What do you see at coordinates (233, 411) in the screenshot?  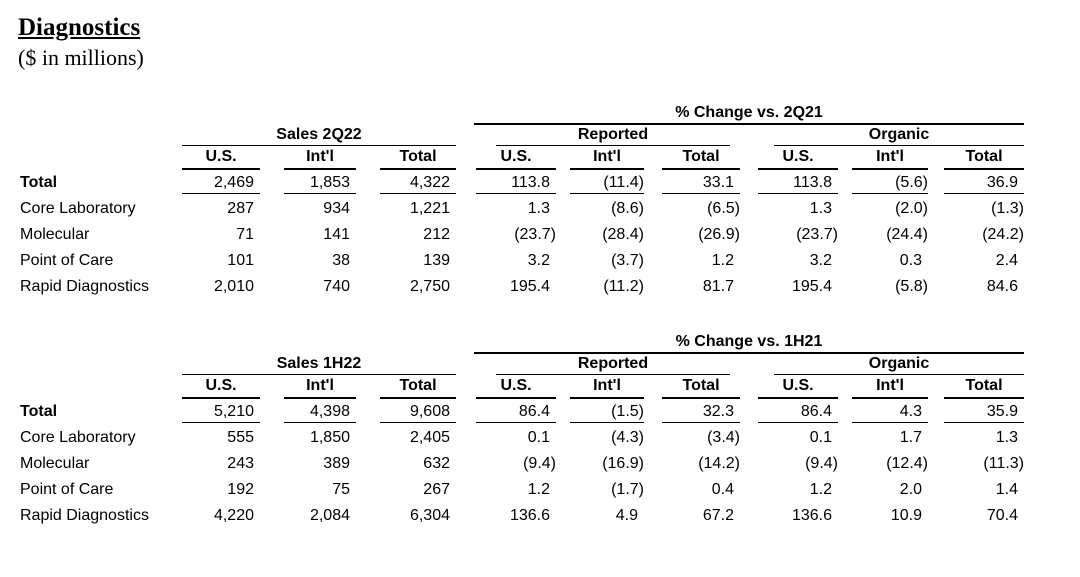 I see `table-cell: 5,210` at bounding box center [233, 411].